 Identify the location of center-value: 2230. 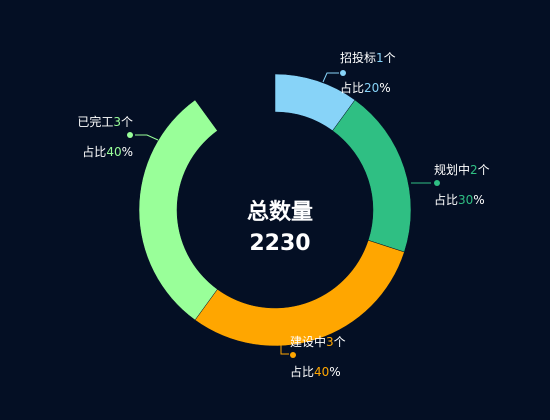
(279, 243).